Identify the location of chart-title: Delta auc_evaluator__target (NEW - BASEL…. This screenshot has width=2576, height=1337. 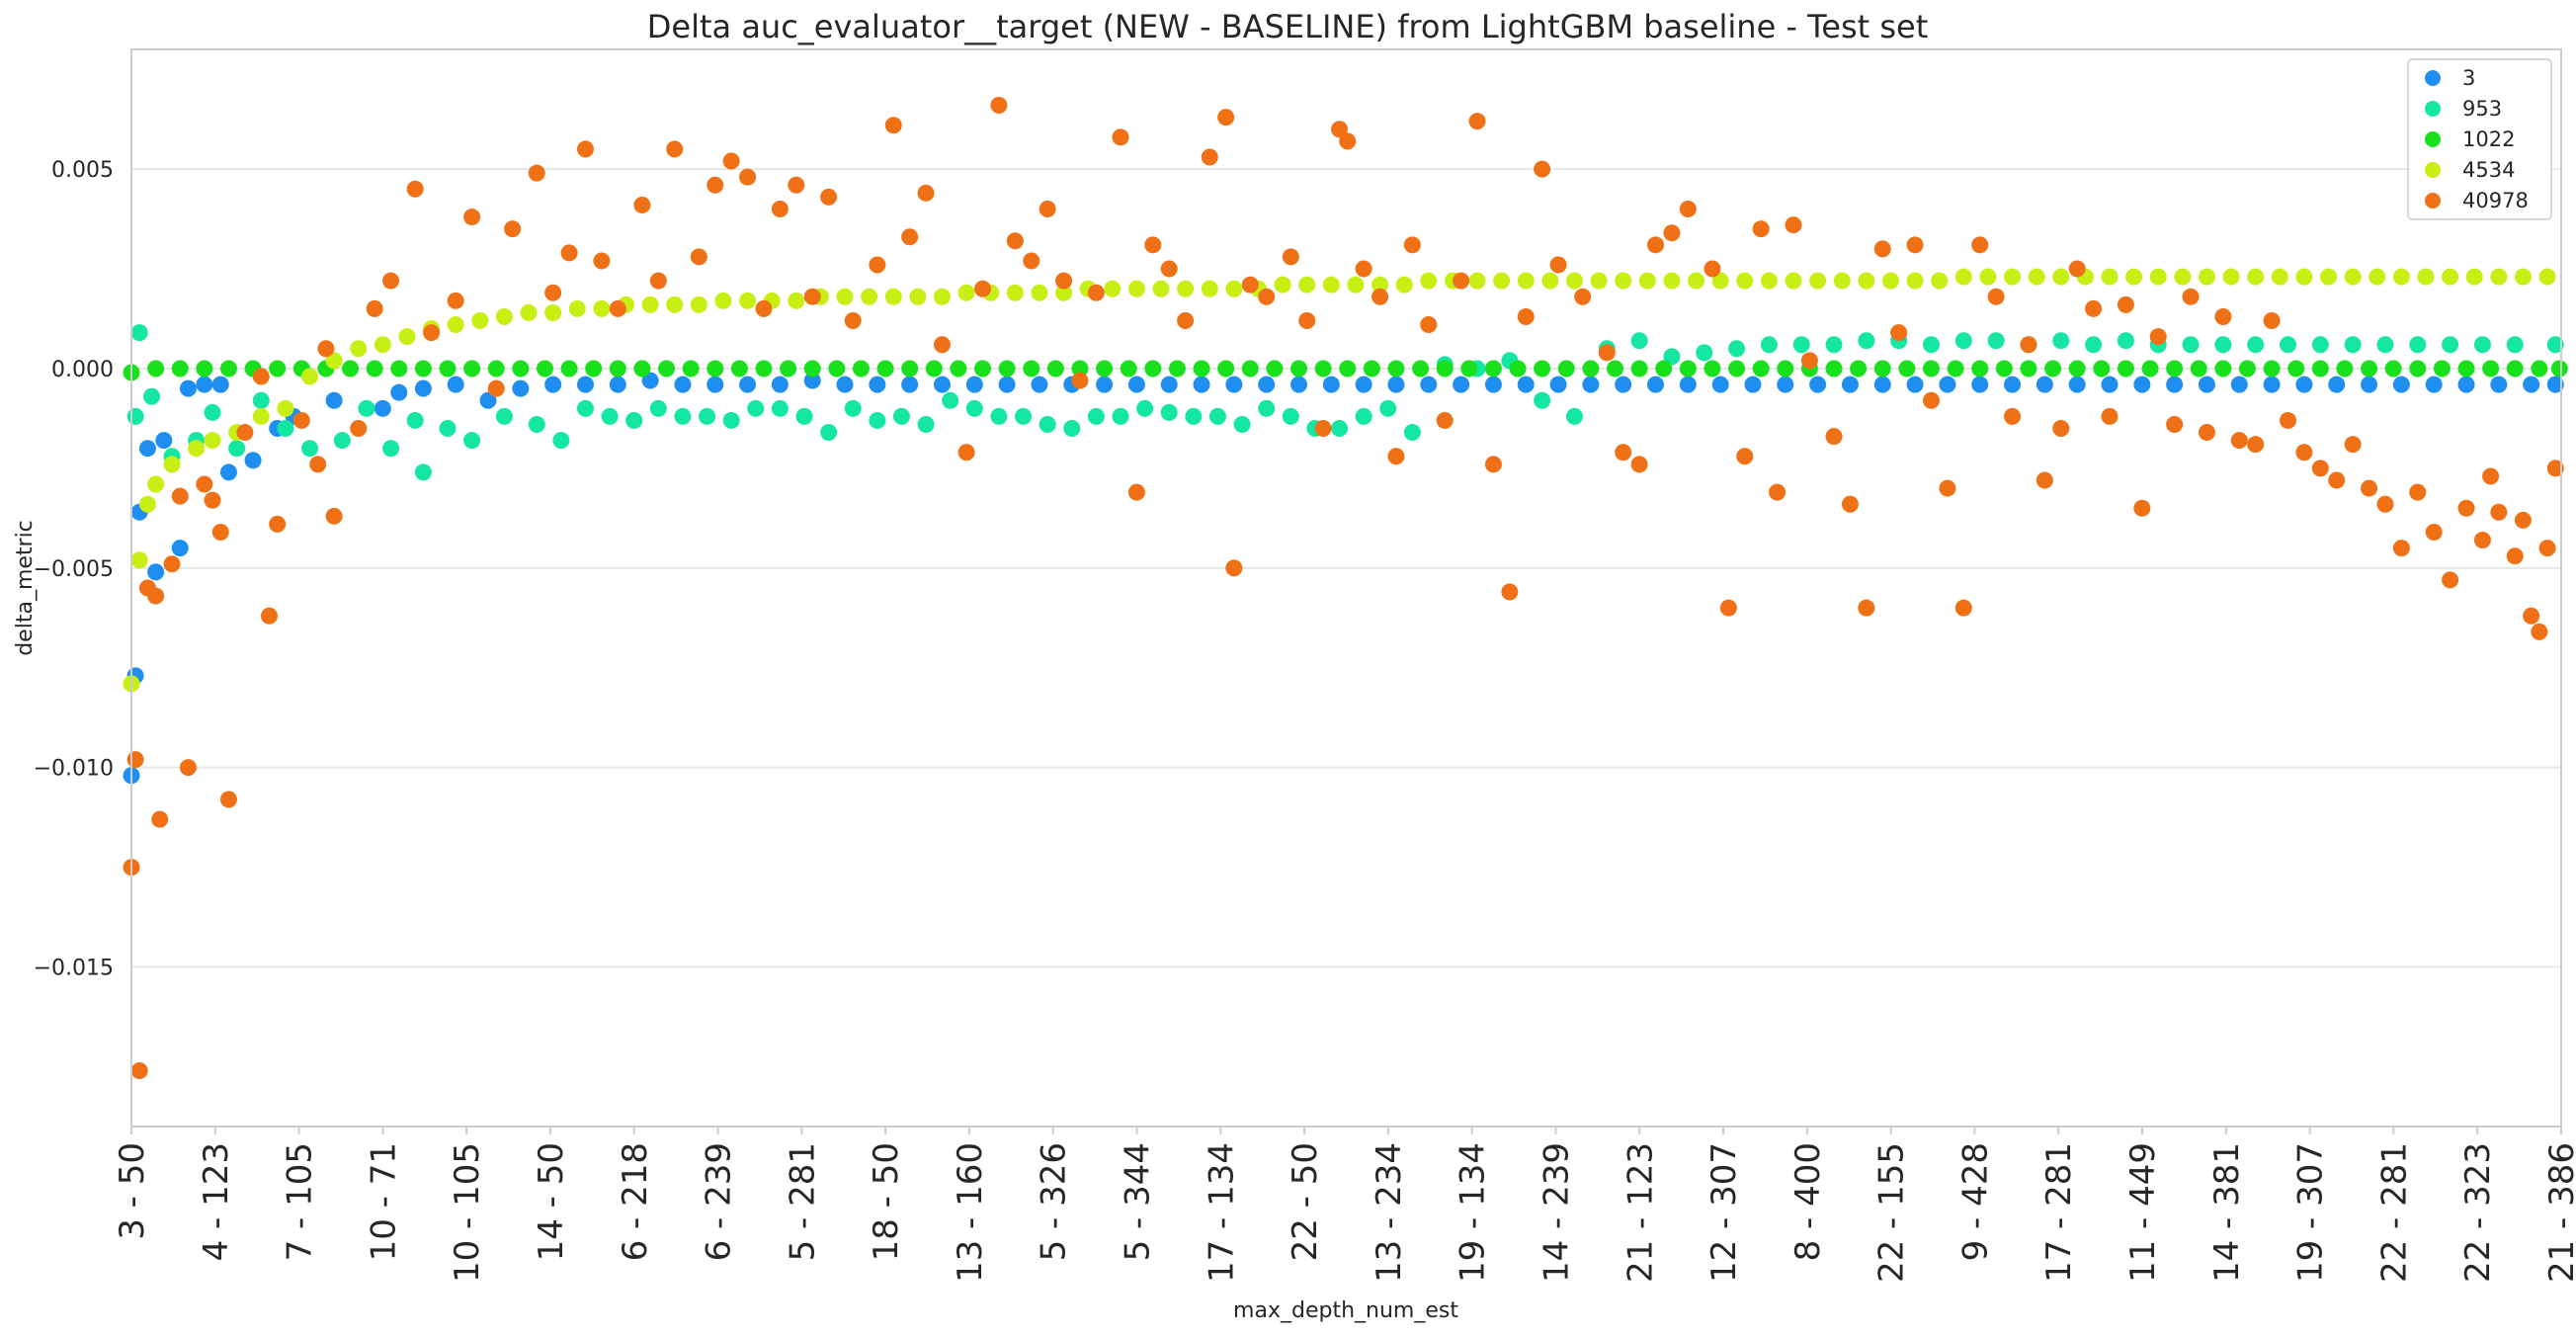
(1287, 26).